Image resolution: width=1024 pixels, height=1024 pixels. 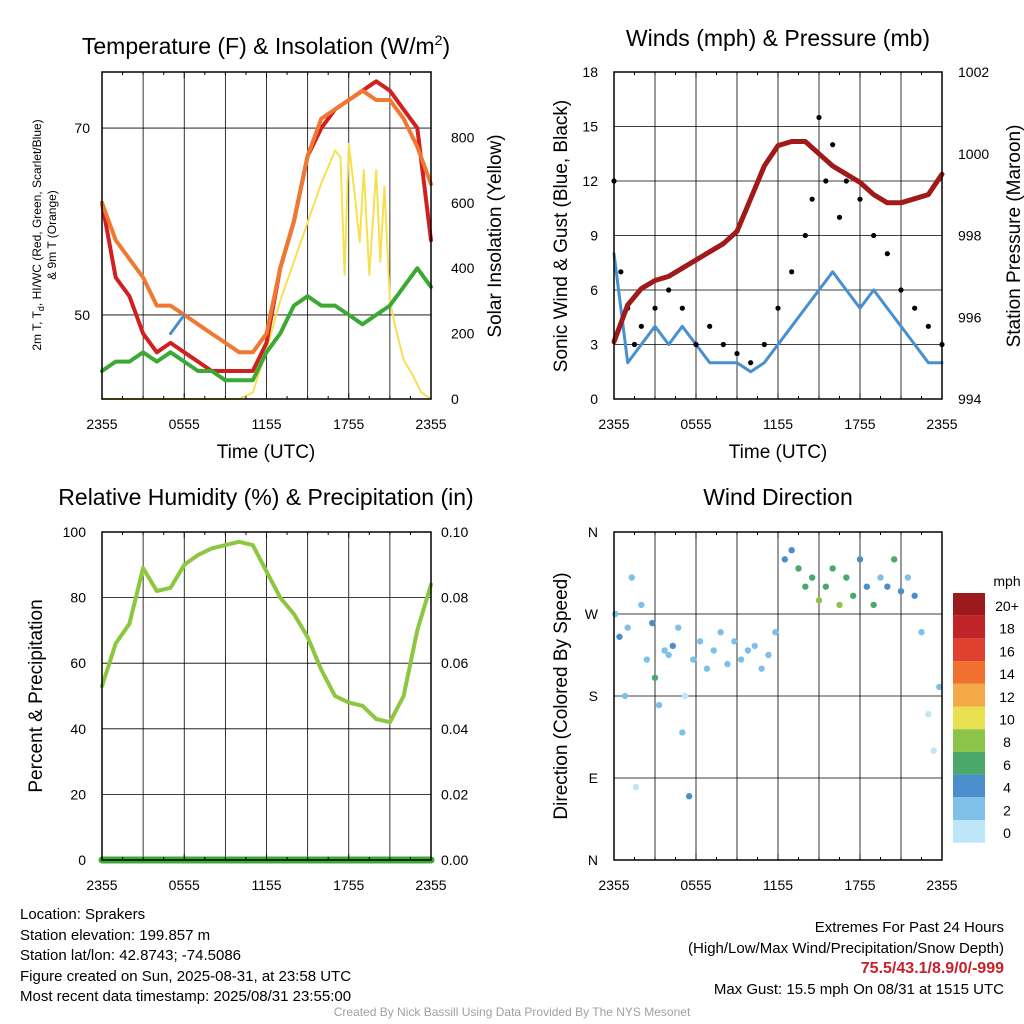 What do you see at coordinates (778, 38) in the screenshot?
I see `winds-title: Winds (mph) & Pressure (mb)` at bounding box center [778, 38].